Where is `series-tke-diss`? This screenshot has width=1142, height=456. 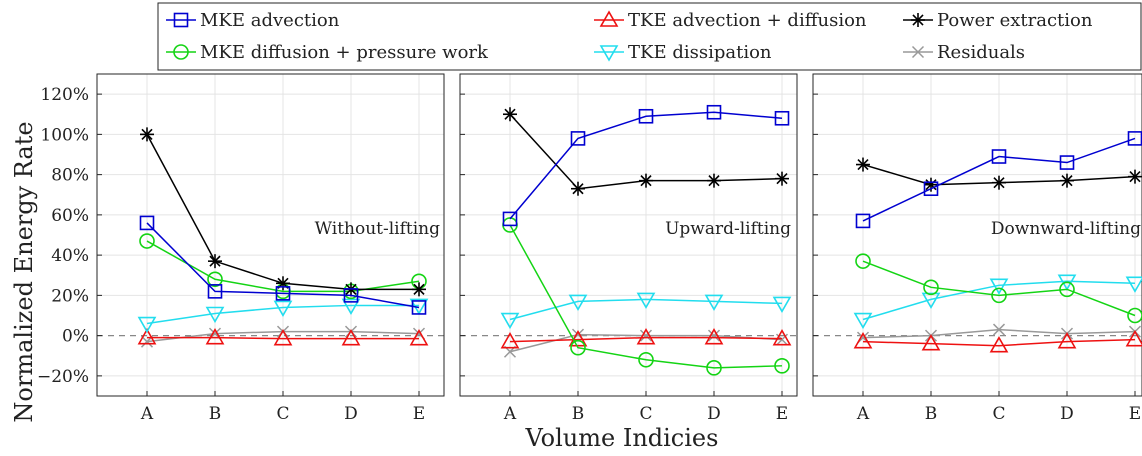 series-tke-diss is located at coordinates (997, 302).